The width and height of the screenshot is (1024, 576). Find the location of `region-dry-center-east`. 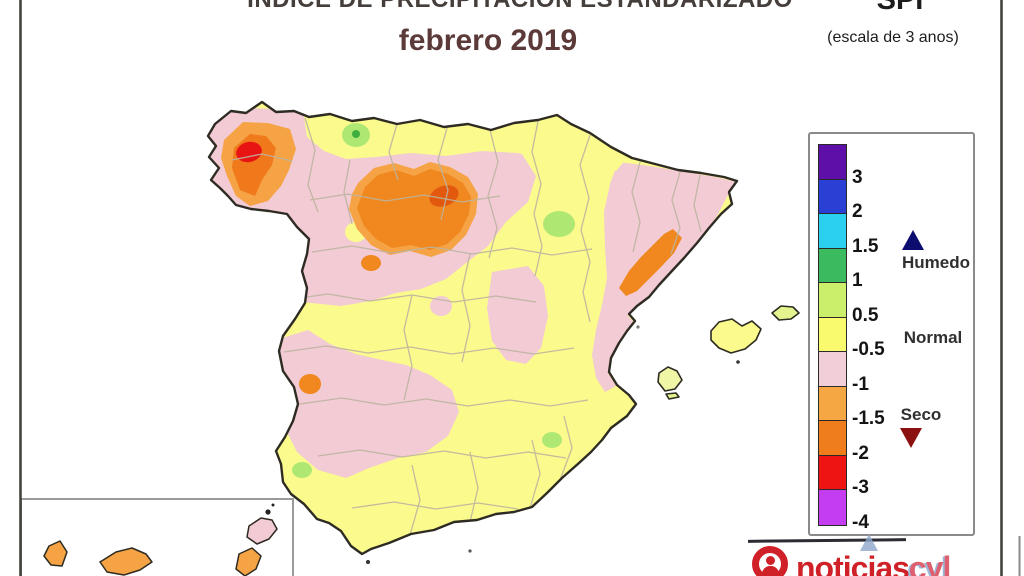

region-dry-center-east is located at coordinates (517, 315).